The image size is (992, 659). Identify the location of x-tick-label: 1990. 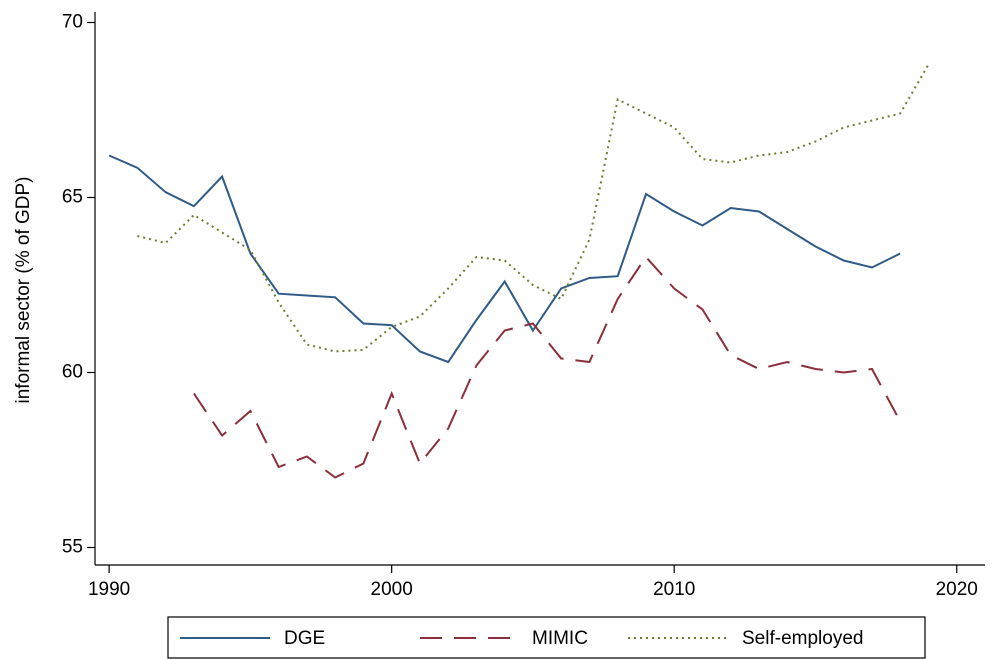
(109, 589).